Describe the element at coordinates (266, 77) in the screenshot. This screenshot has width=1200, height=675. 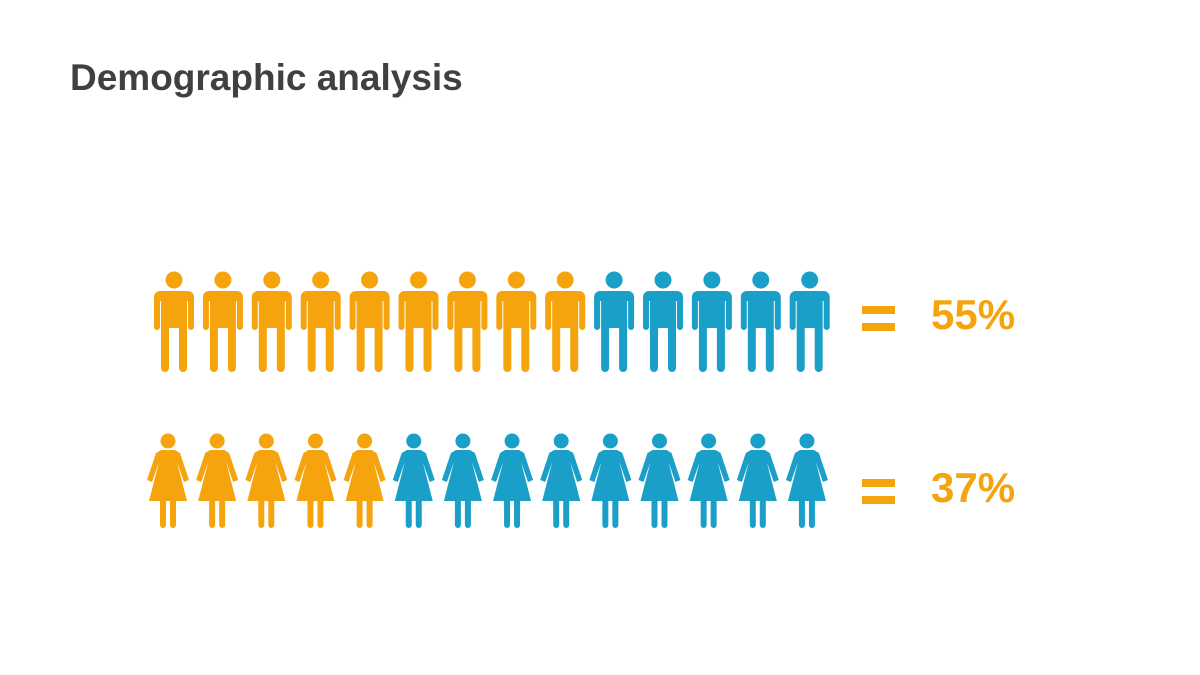
I see `slide-title: Demographic analysis` at that location.